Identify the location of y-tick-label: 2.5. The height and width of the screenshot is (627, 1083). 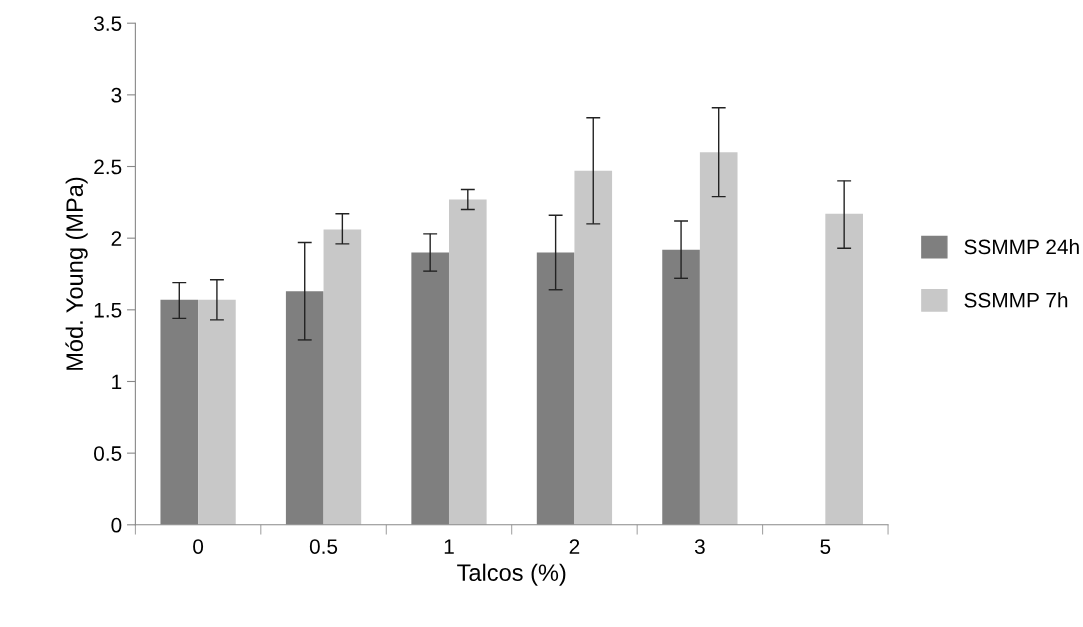
(108, 167).